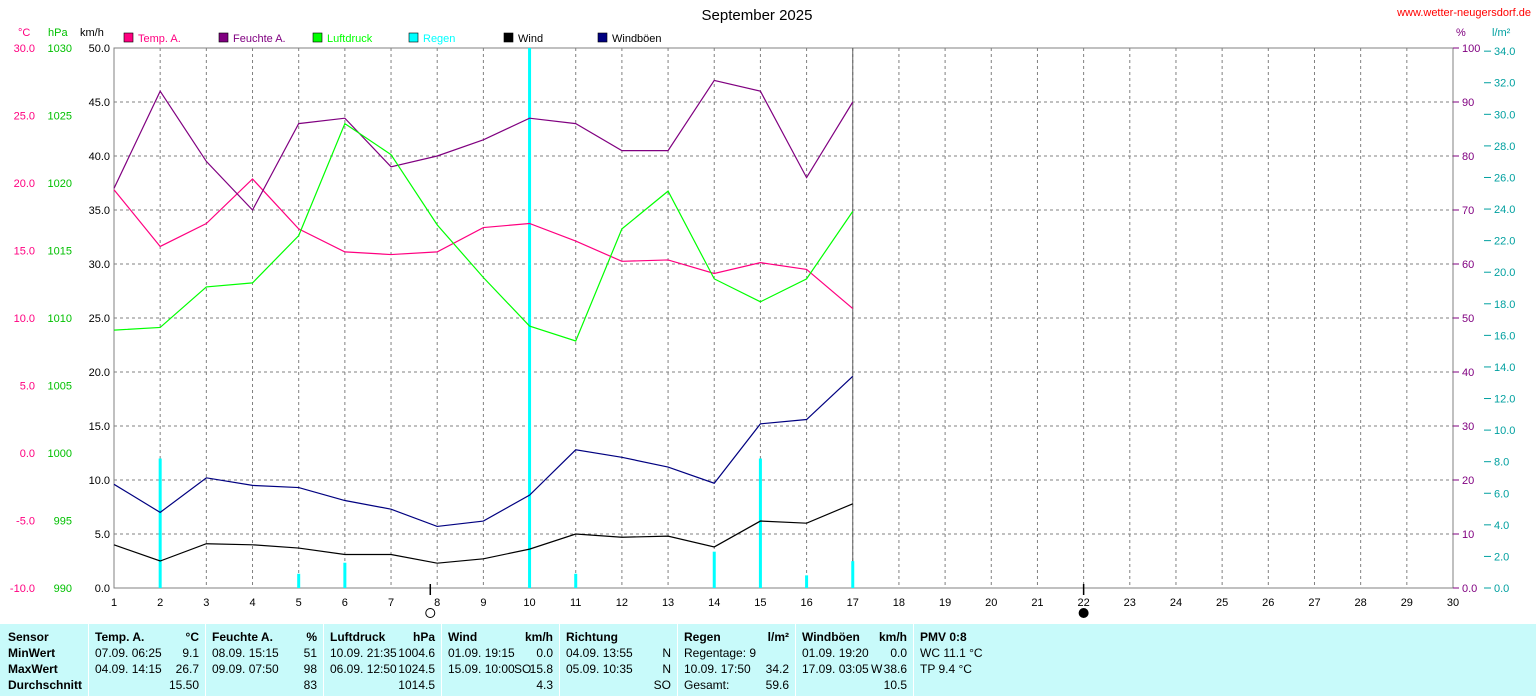 The width and height of the screenshot is (1536, 696). What do you see at coordinates (33, 669) in the screenshot?
I see `row-label-max: MaxWert` at bounding box center [33, 669].